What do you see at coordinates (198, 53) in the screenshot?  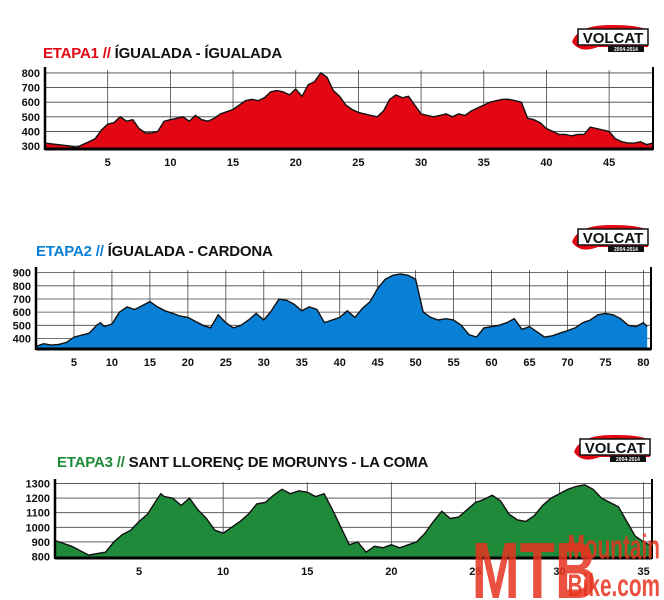 I see `stage1-route: ÍGUALADA - ÍGUALADA` at bounding box center [198, 53].